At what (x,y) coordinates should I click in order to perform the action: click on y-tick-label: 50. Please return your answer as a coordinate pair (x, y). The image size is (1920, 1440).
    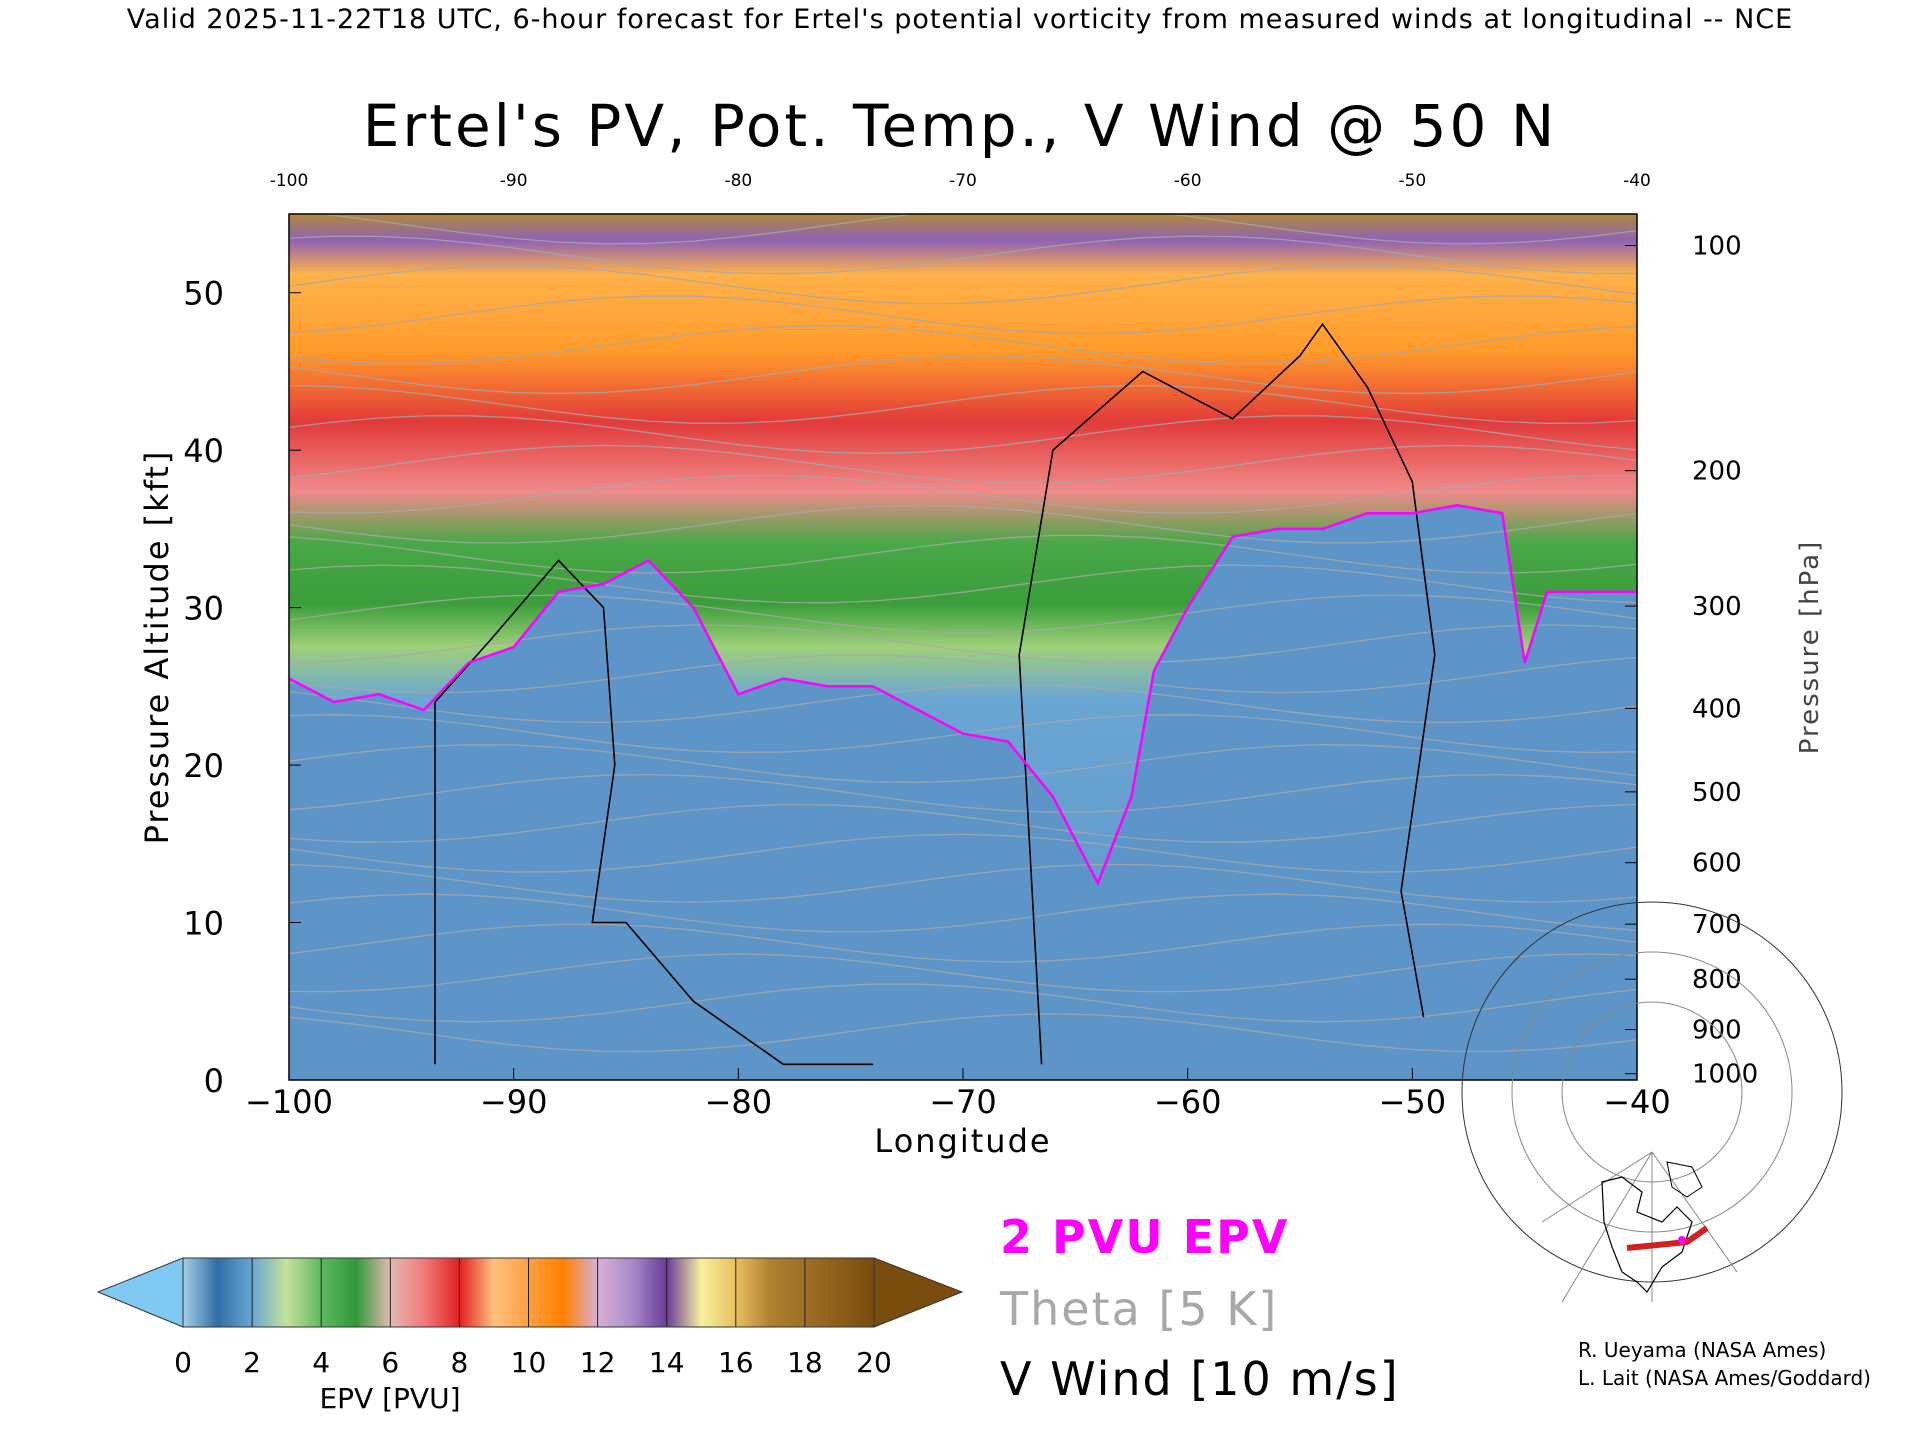
    Looking at the image, I should click on (203, 294).